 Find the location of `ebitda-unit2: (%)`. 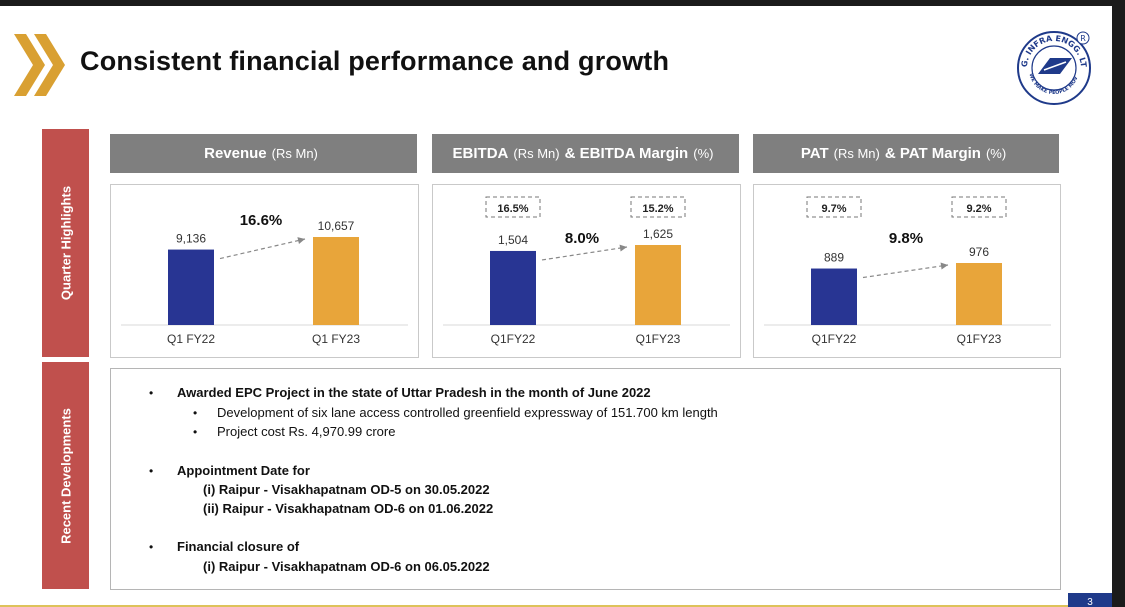

ebitda-unit2: (%) is located at coordinates (703, 153).